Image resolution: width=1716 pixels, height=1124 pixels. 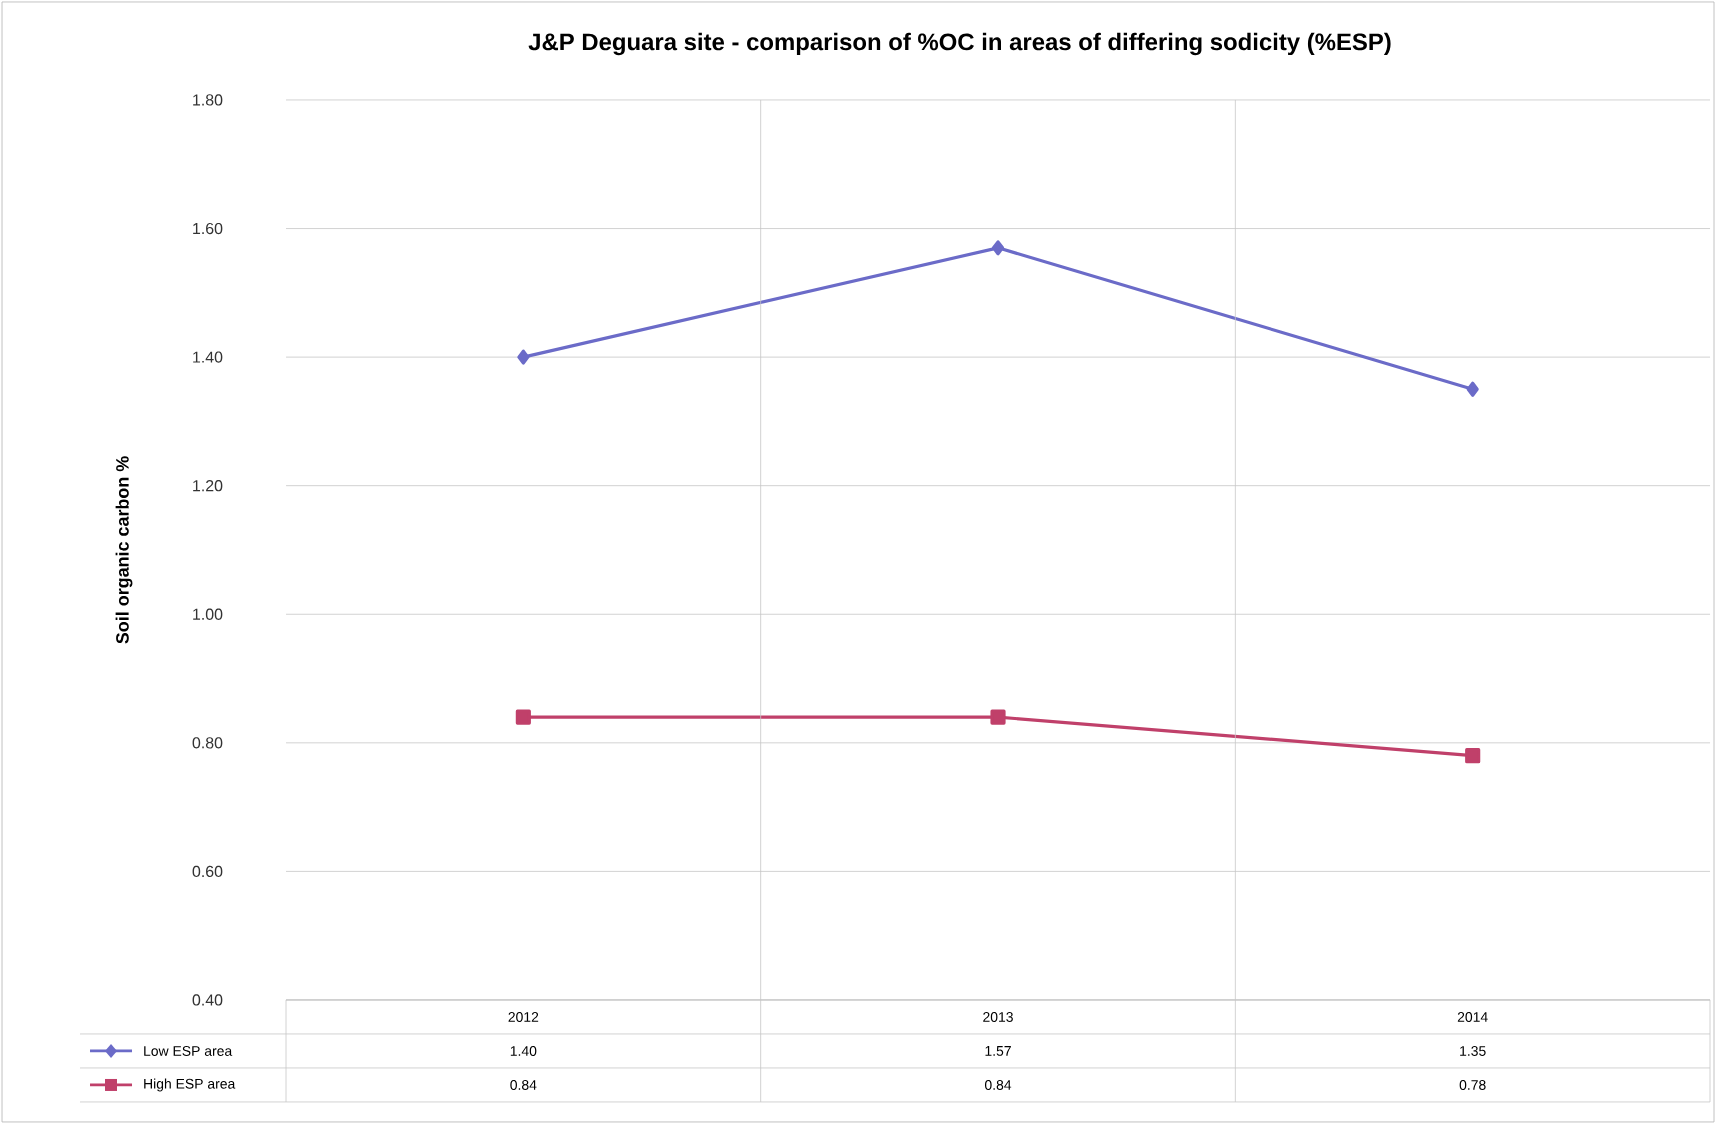 What do you see at coordinates (959, 44) in the screenshot?
I see `chart-title: J&P Deguara site - comparison of %OC in areas of differing sodicity (%ESP)` at bounding box center [959, 44].